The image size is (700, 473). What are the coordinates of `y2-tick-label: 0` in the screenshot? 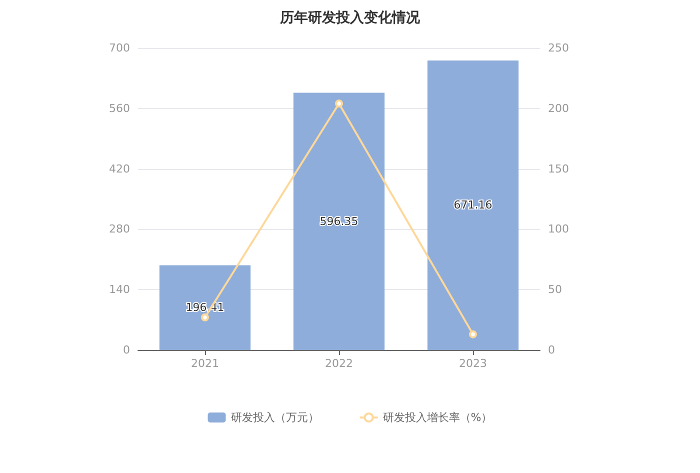 It's located at (551, 350).